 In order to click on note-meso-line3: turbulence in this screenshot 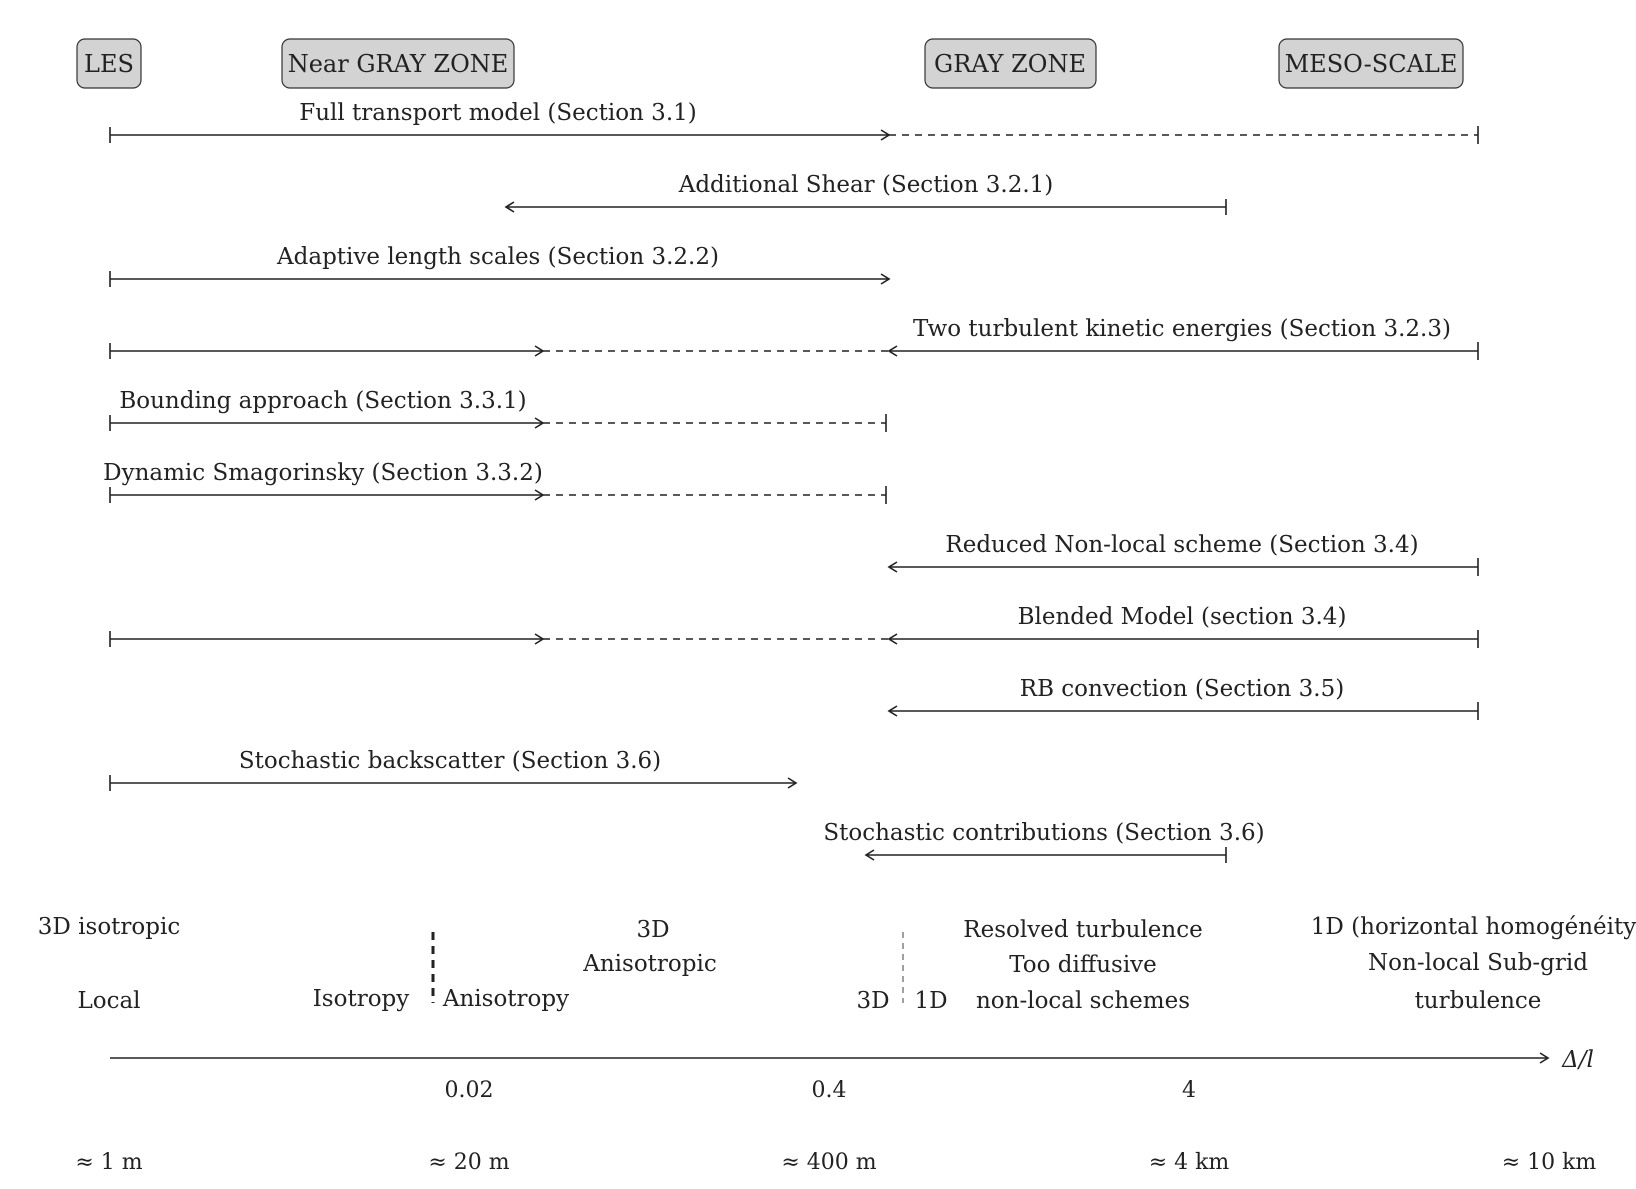, I will do `click(1478, 1001)`.